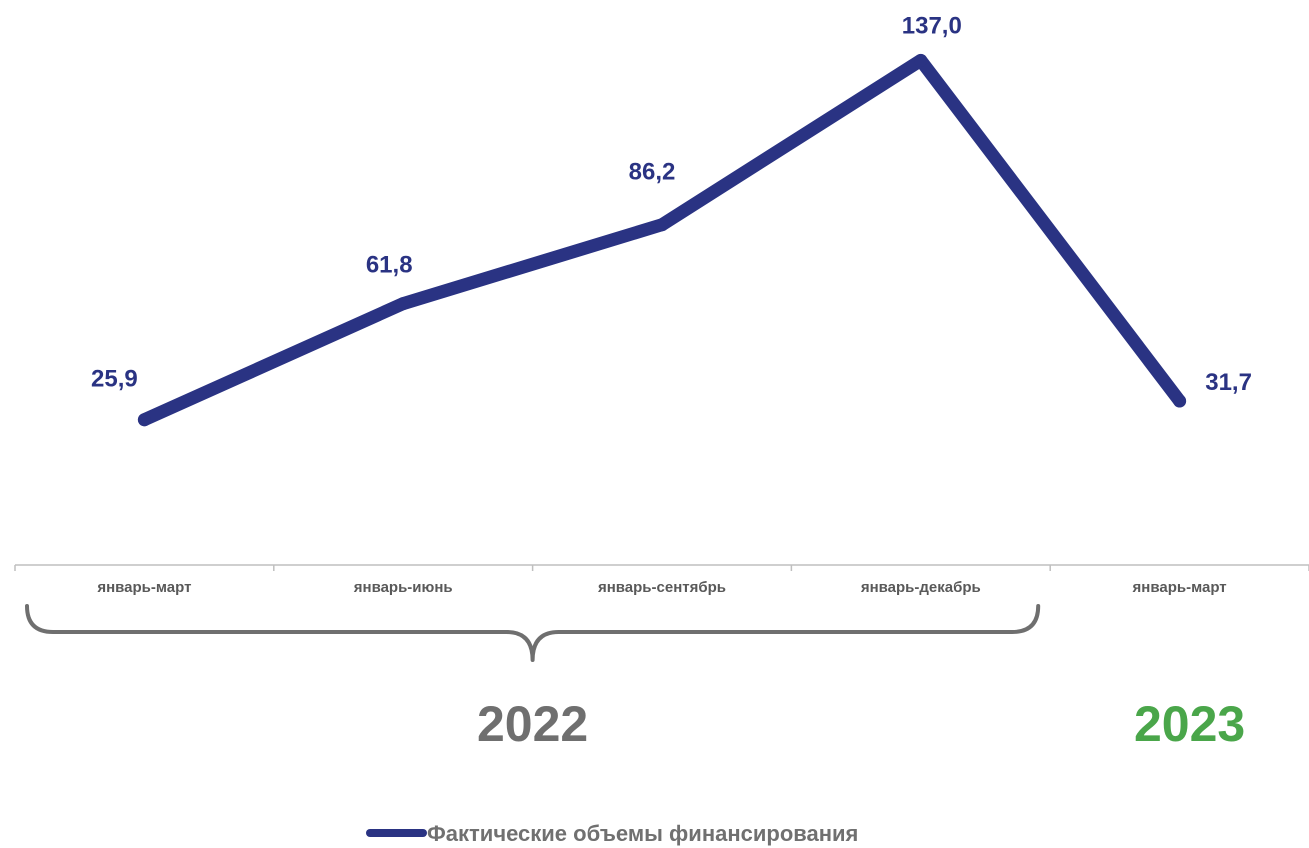  What do you see at coordinates (403, 587) in the screenshot?
I see `x-tick-label: январь-июнь` at bounding box center [403, 587].